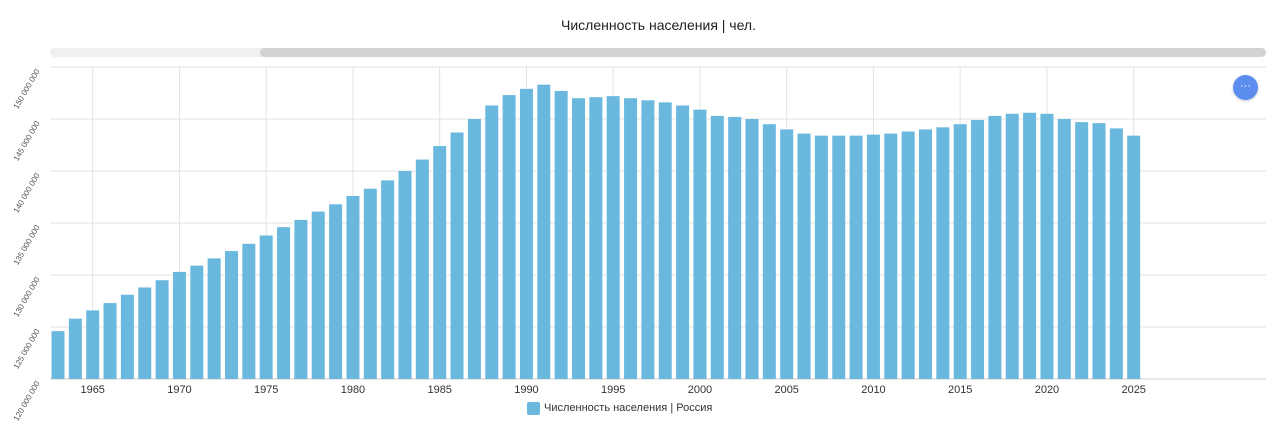  Describe the element at coordinates (1047, 390) in the screenshot. I see `x-tick-label: 2020` at that location.